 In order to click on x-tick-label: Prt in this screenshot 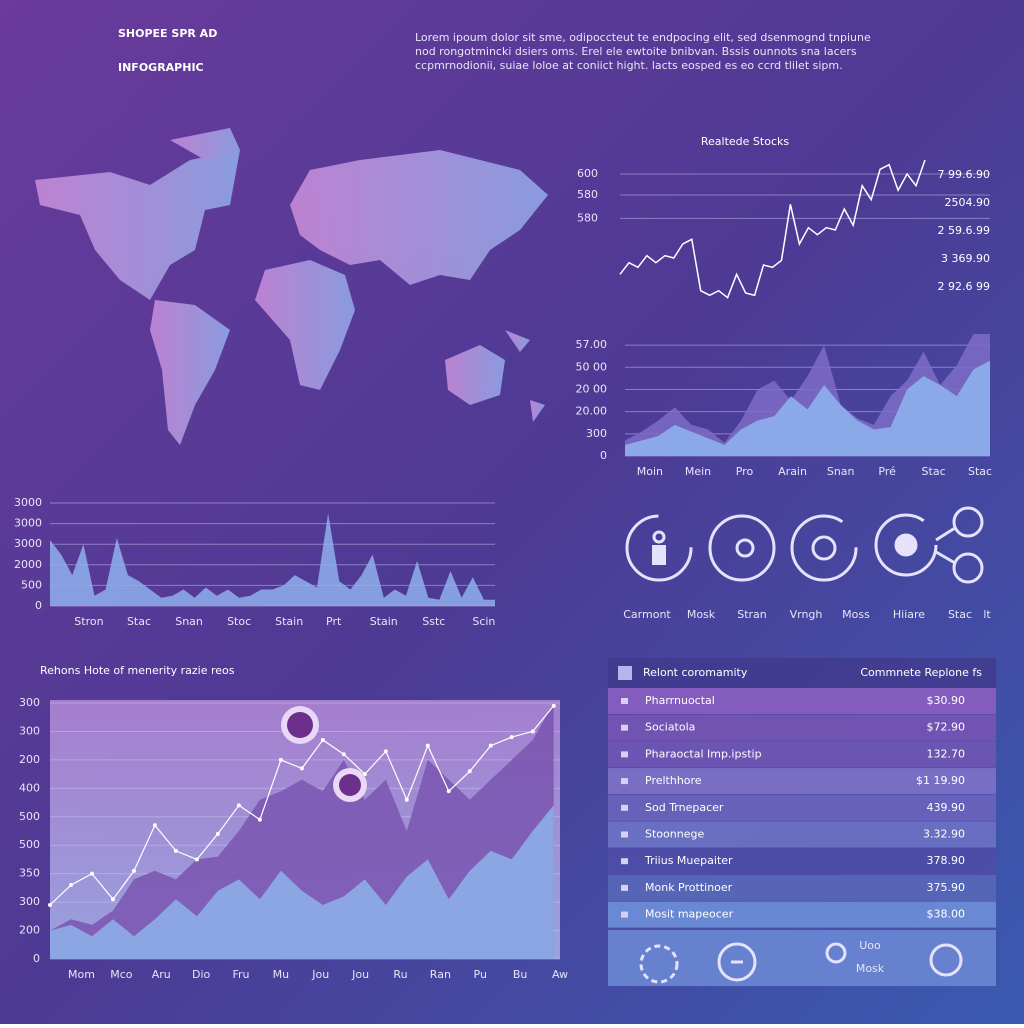, I will do `click(334, 621)`.